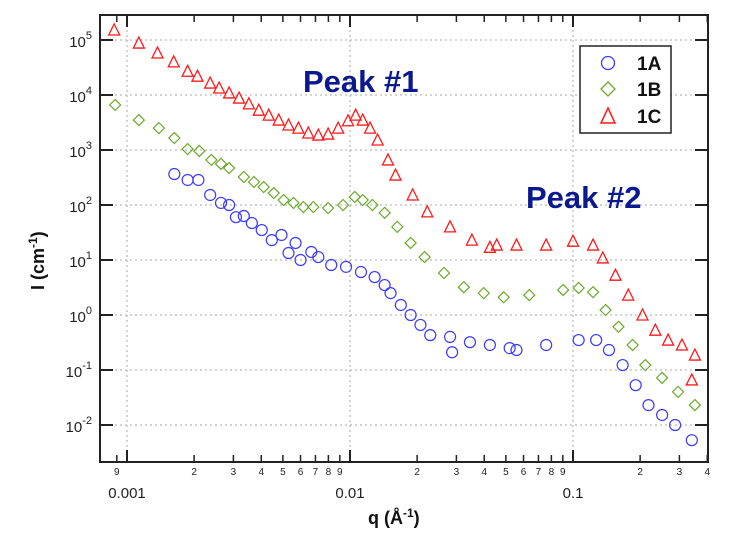 Image resolution: width=748 pixels, height=538 pixels. What do you see at coordinates (79, 425) in the screenshot?
I see `y-tick-label: 10⁻²` at bounding box center [79, 425].